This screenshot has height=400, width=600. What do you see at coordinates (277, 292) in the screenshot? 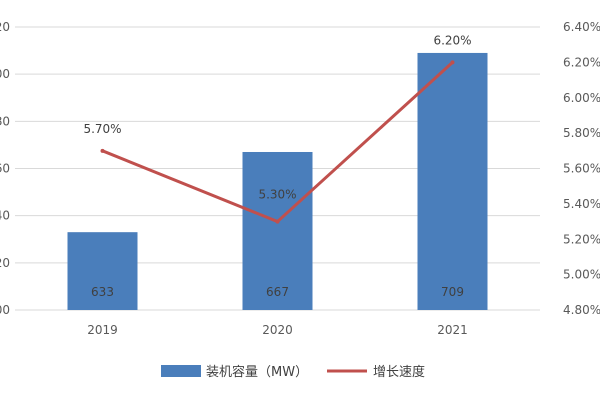
I see `bar-value-label: 667` at bounding box center [277, 292].